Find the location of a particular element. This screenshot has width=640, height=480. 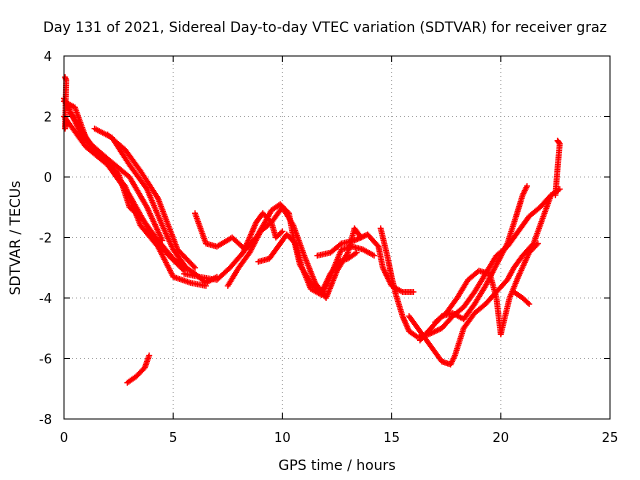

series-track-f is located at coordinates (151, 201).